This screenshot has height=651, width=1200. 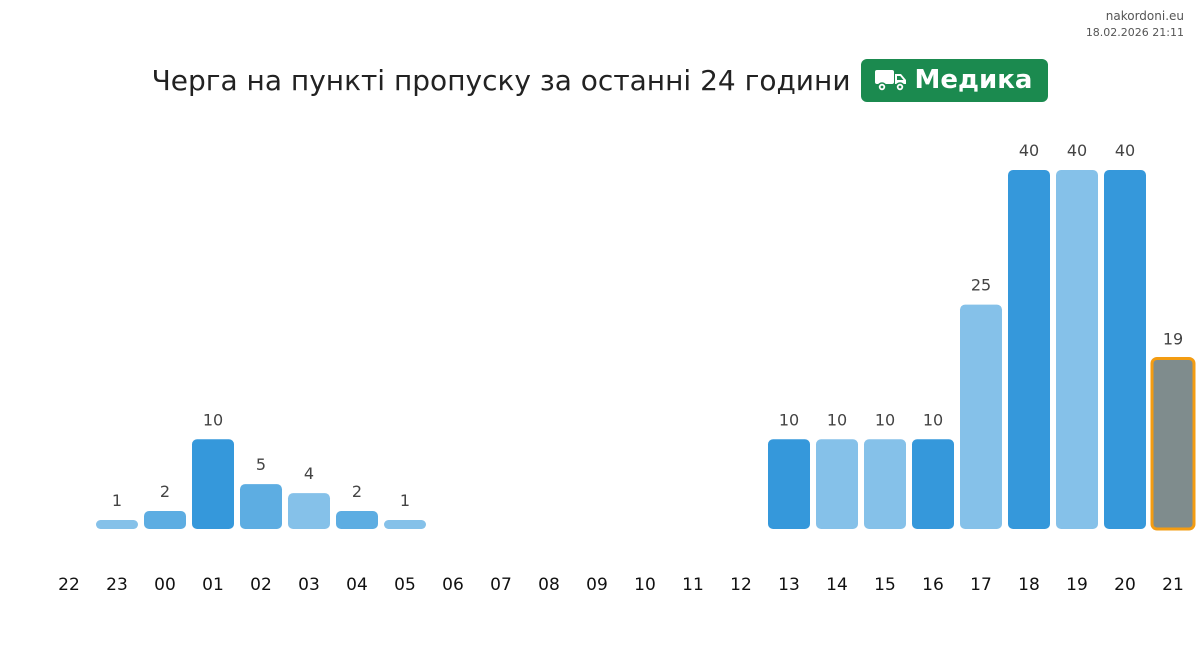 What do you see at coordinates (1077, 585) in the screenshot?
I see `x-tick-label: 19` at bounding box center [1077, 585].